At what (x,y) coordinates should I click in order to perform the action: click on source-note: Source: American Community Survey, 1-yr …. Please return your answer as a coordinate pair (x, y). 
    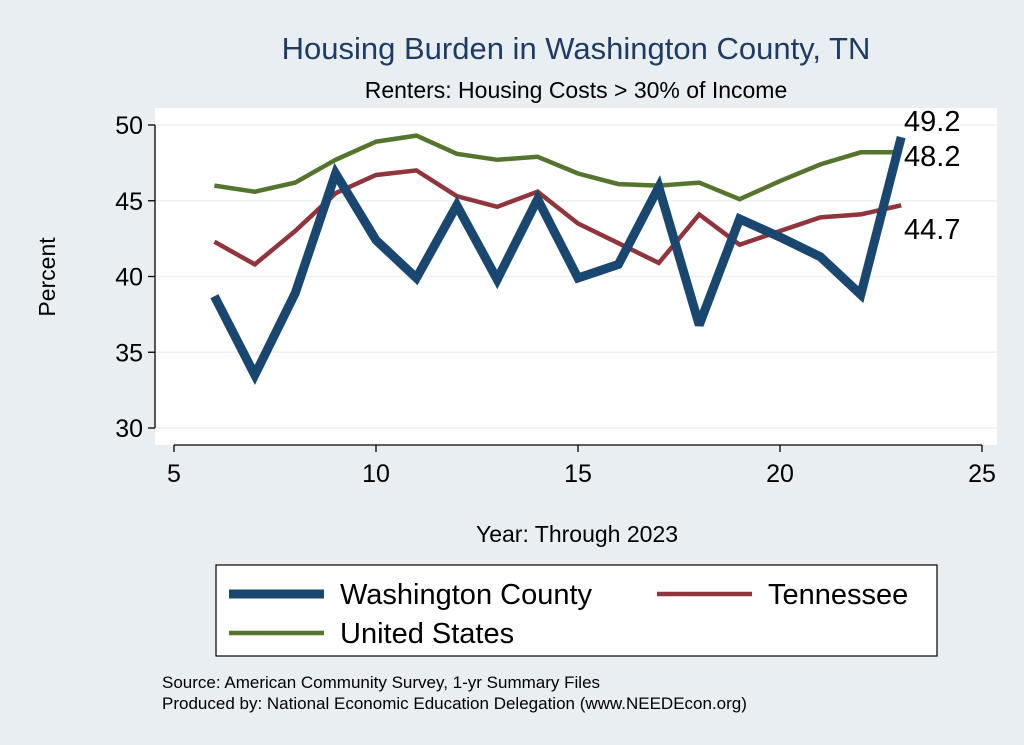
    Looking at the image, I should click on (381, 682).